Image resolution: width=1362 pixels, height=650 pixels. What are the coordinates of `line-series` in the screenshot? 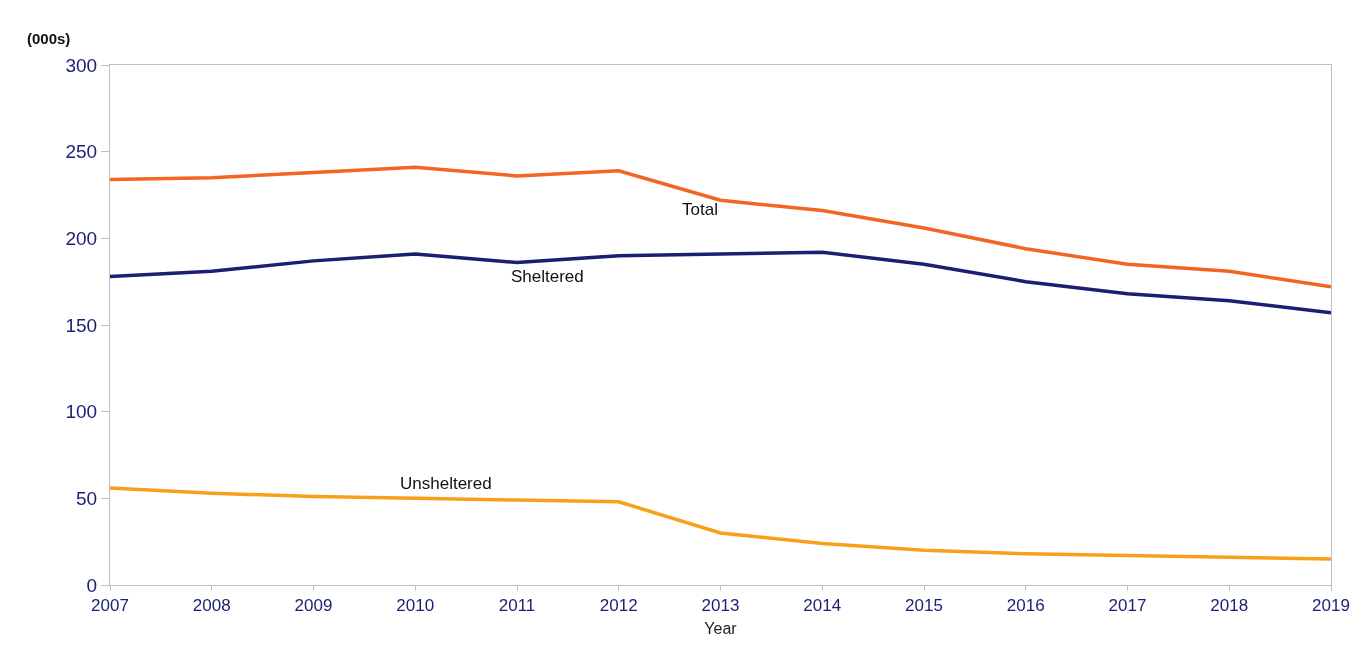 It's located at (720, 282).